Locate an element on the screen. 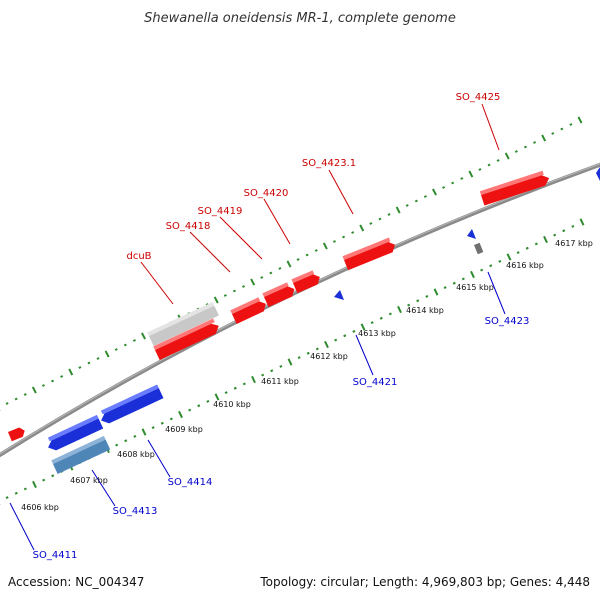 This screenshot has height=600, width=600. gene-label-SO_4421: SO_4421 is located at coordinates (375, 382).